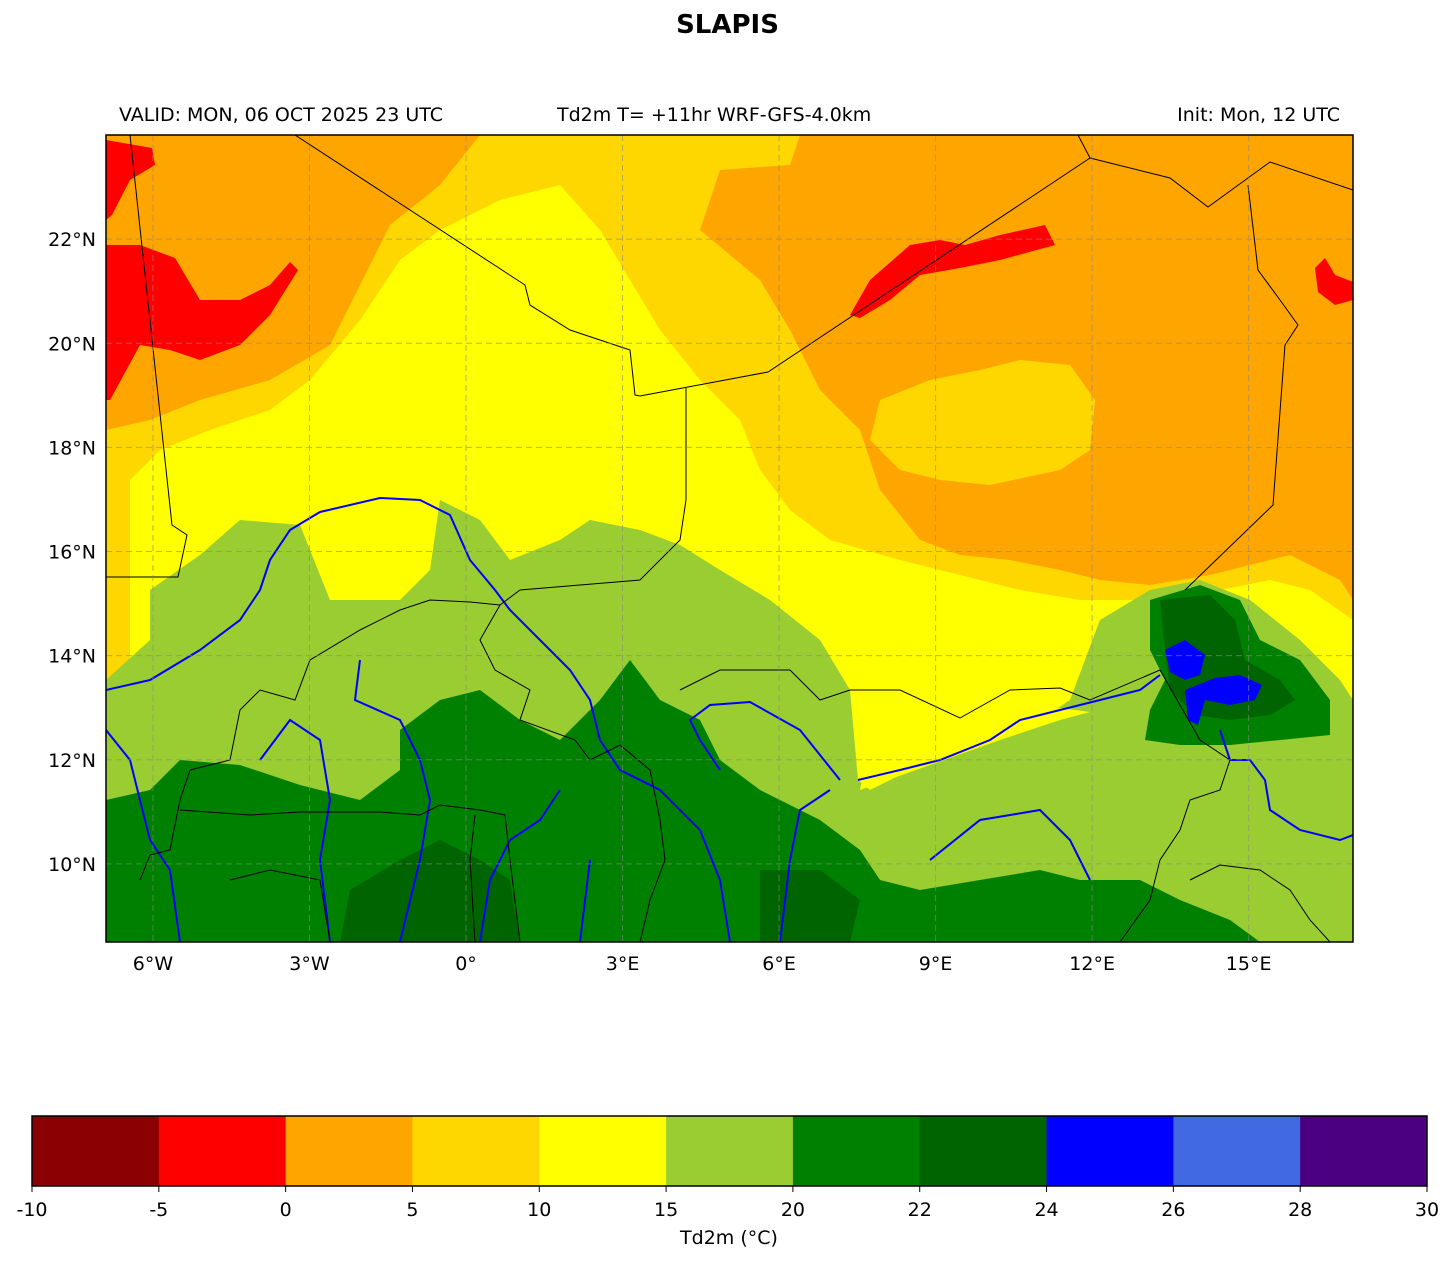 This screenshot has height=1264, width=1455. What do you see at coordinates (412, 1210) in the screenshot?
I see `colorbar-level-label: 5` at bounding box center [412, 1210].